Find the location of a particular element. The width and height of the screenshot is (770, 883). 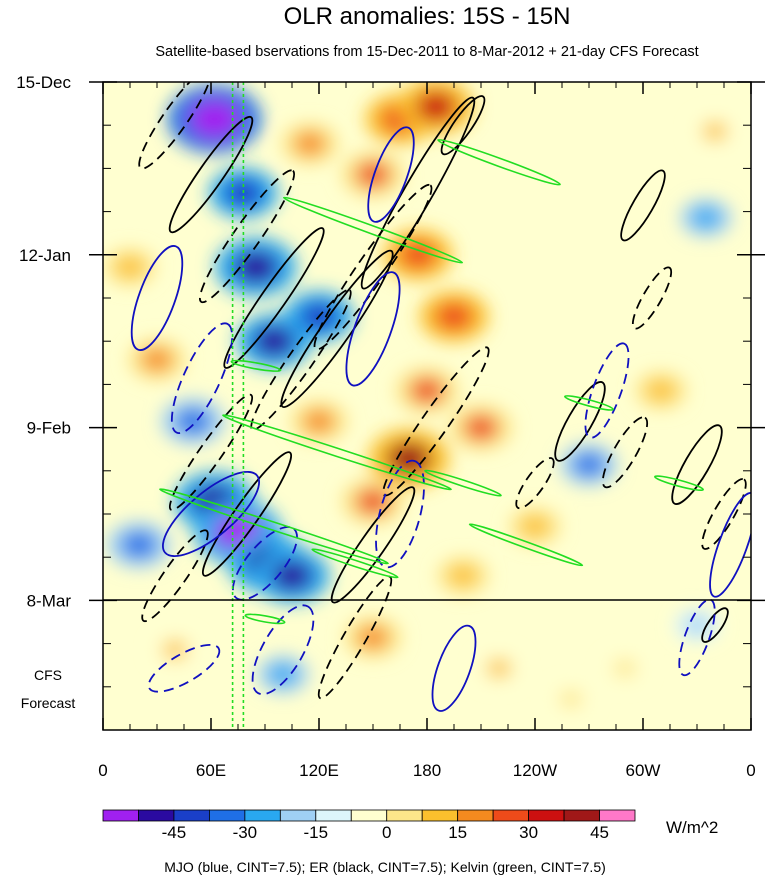

chart-title: OLR anomalies: 15S - 15N is located at coordinates (427, 16).